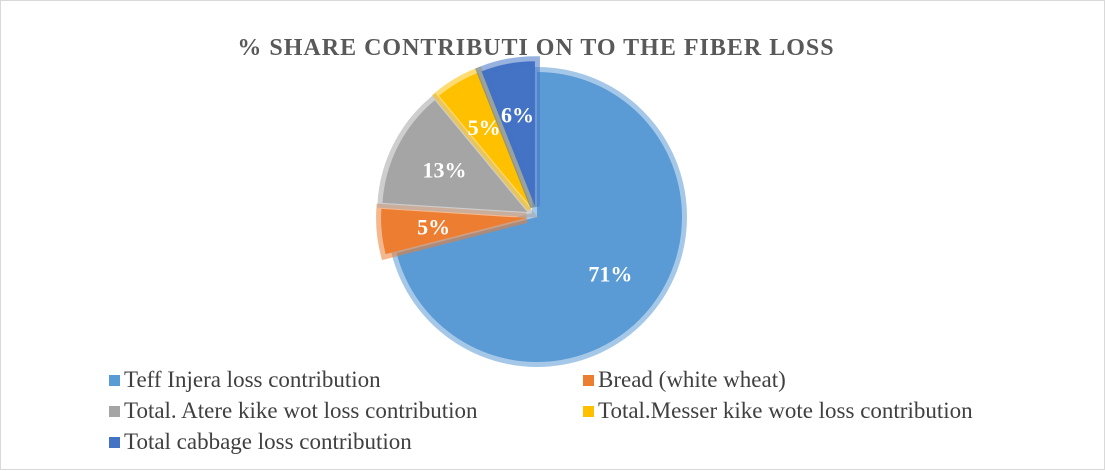  Describe the element at coordinates (252, 379) in the screenshot. I see `legend-label-teff-injera: Teff Injera loss contribution` at that location.